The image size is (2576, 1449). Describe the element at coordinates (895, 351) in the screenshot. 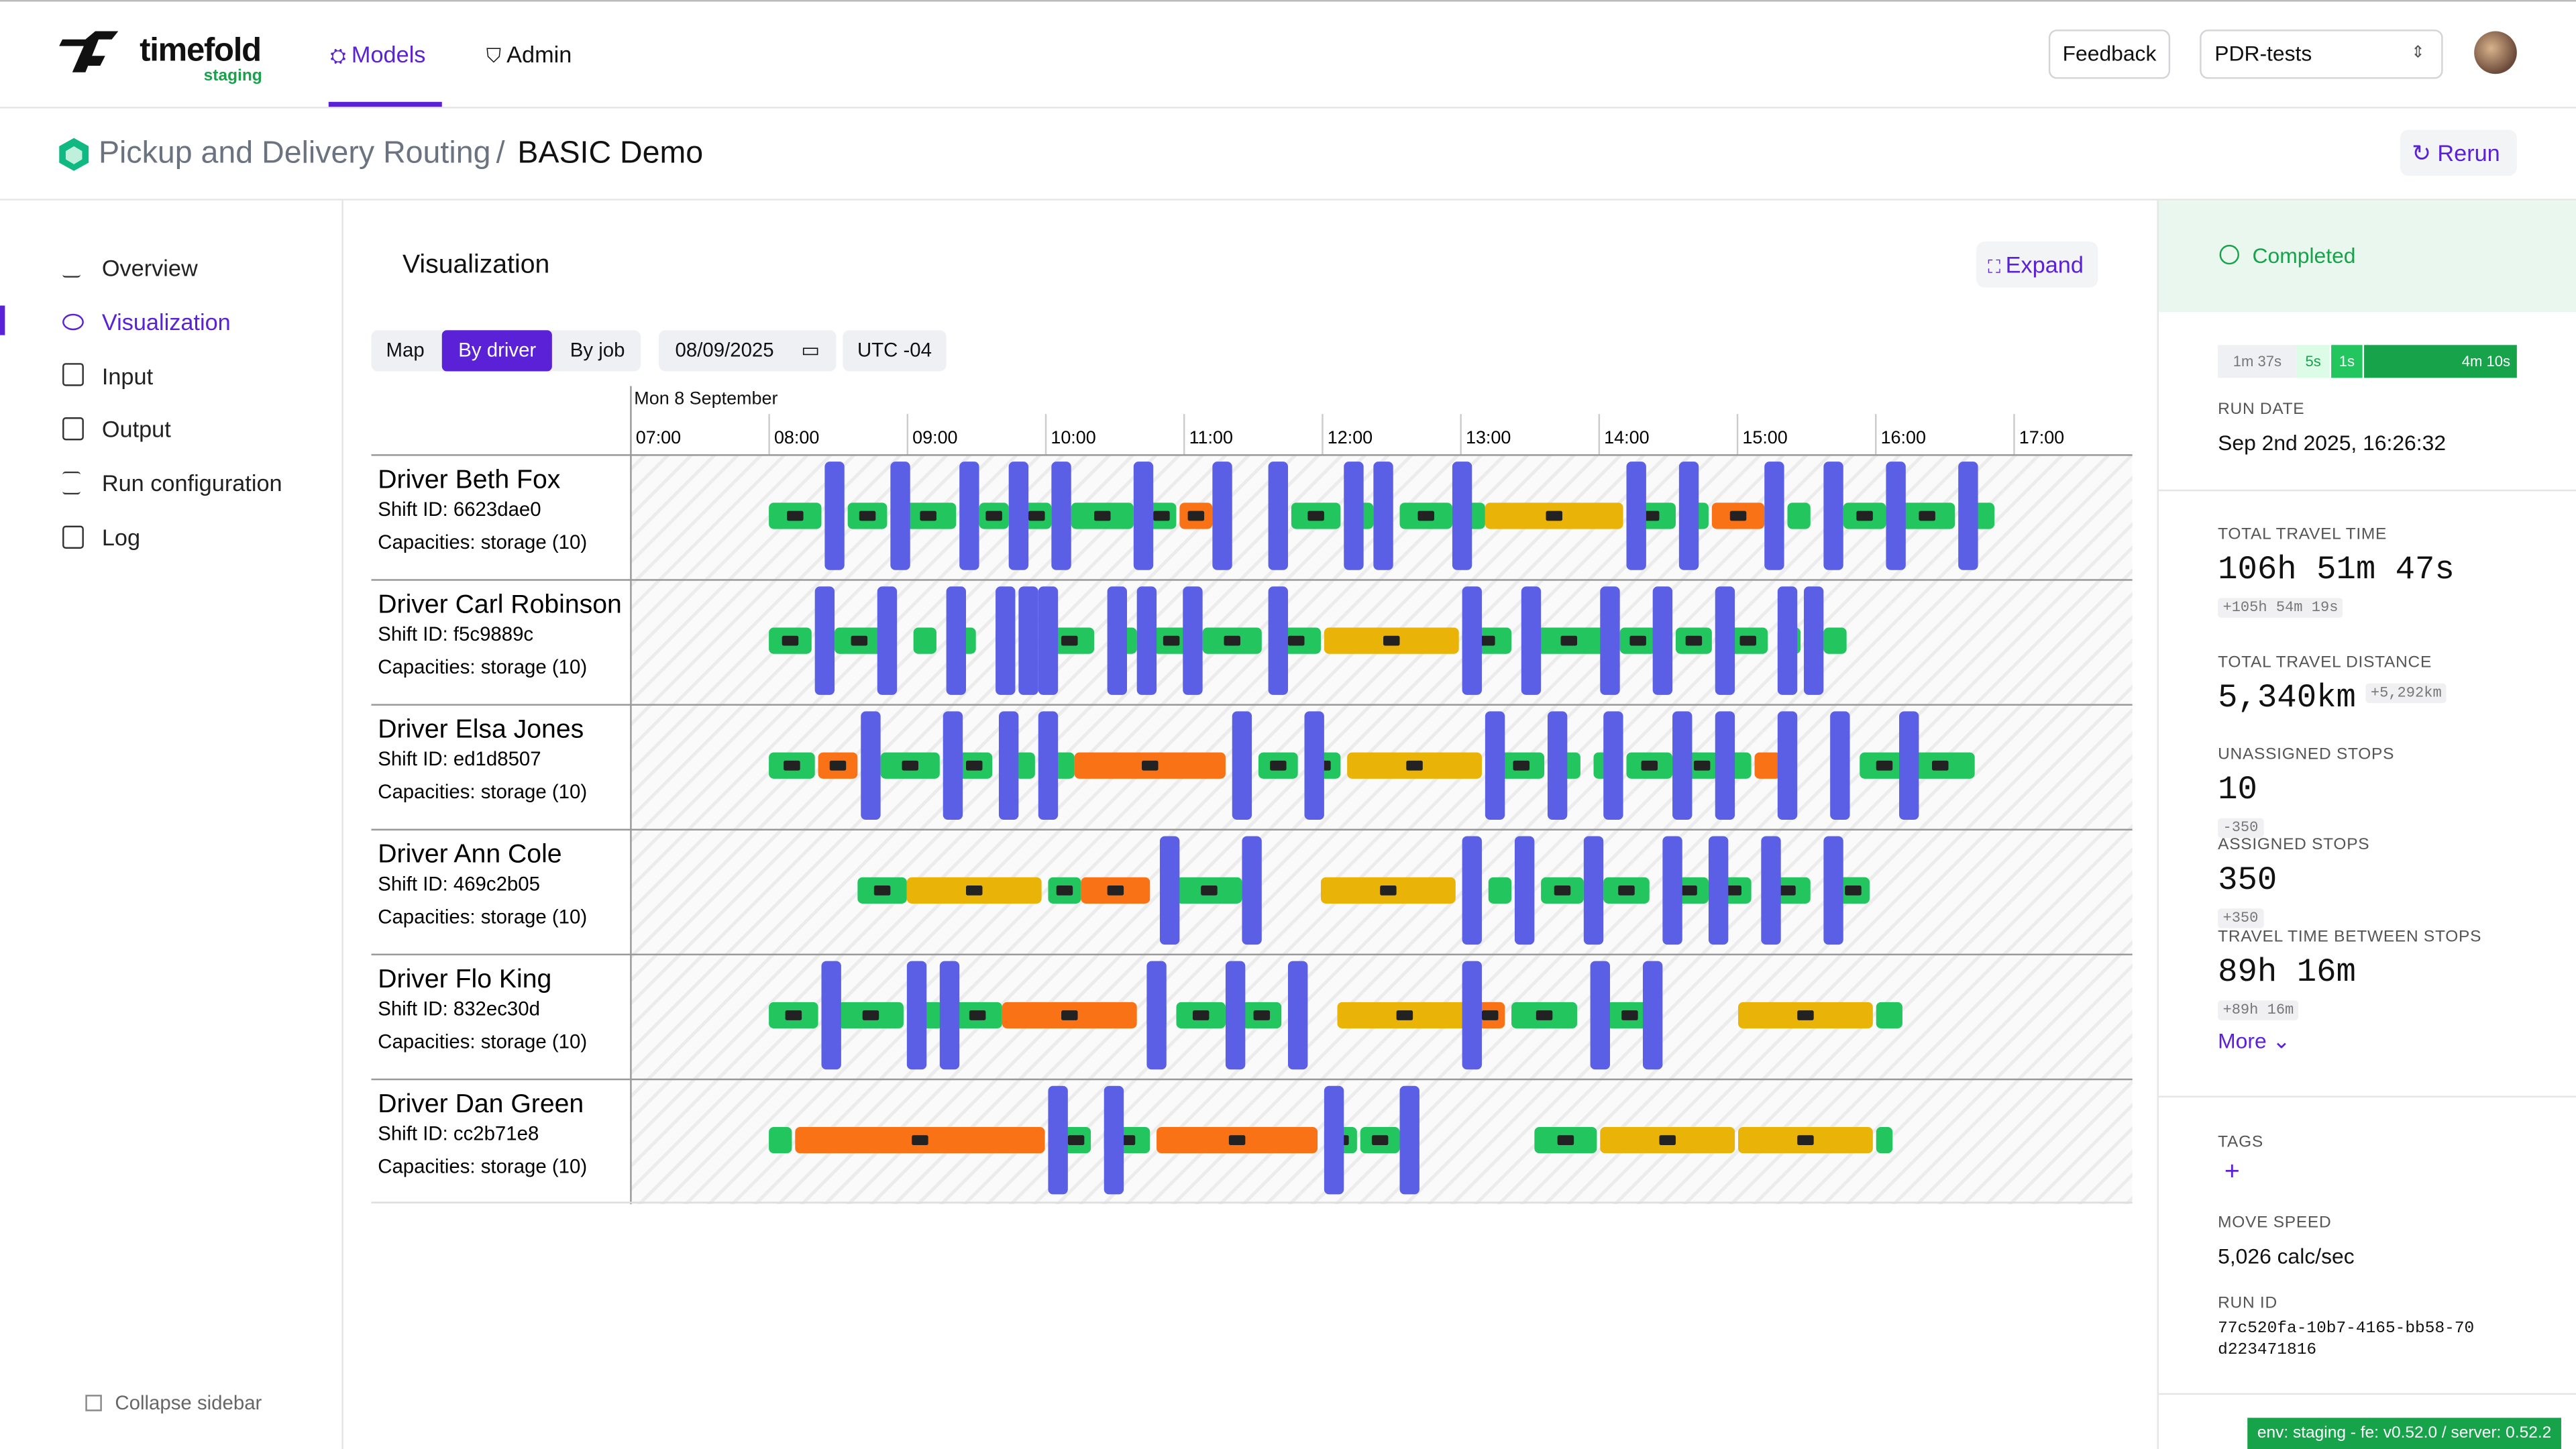

I see `timezone: UTC -04` at that location.